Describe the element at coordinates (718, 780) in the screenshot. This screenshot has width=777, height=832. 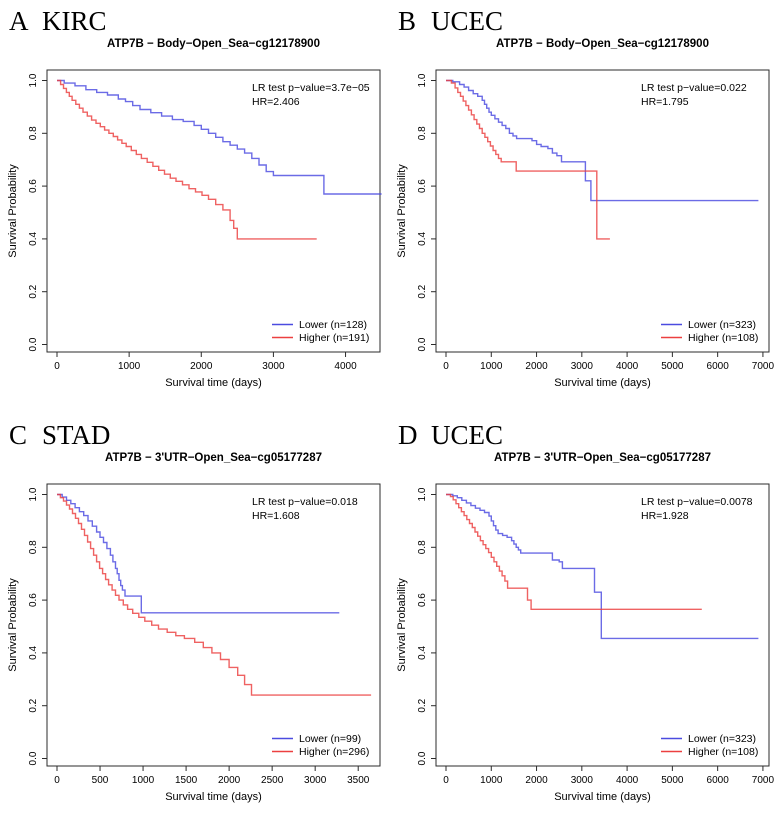
I see `x-tick-label: 6000` at that location.